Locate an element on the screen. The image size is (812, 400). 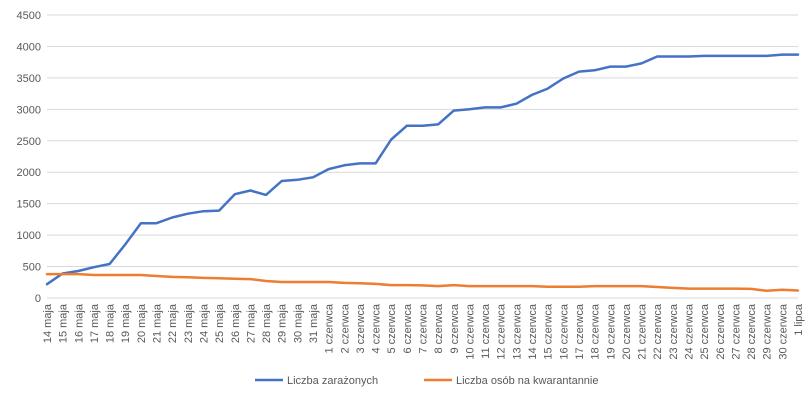
x-tick-label: 14 maja is located at coordinates (48, 323).